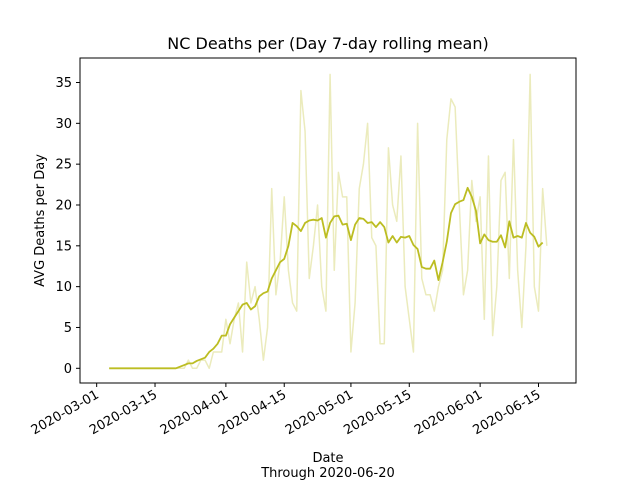  Describe the element at coordinates (63, 205) in the screenshot. I see `y-tick-label: 20` at that location.